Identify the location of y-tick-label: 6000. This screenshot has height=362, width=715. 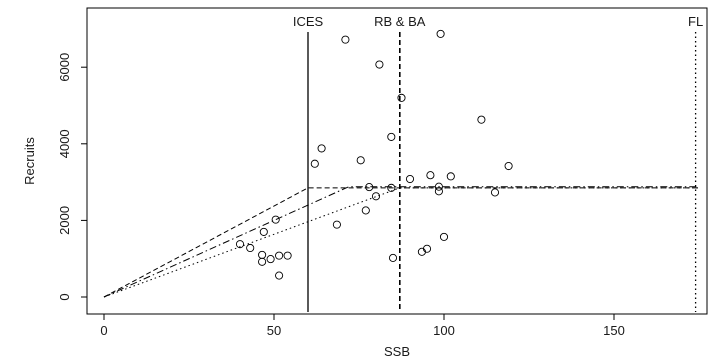
(64, 67).